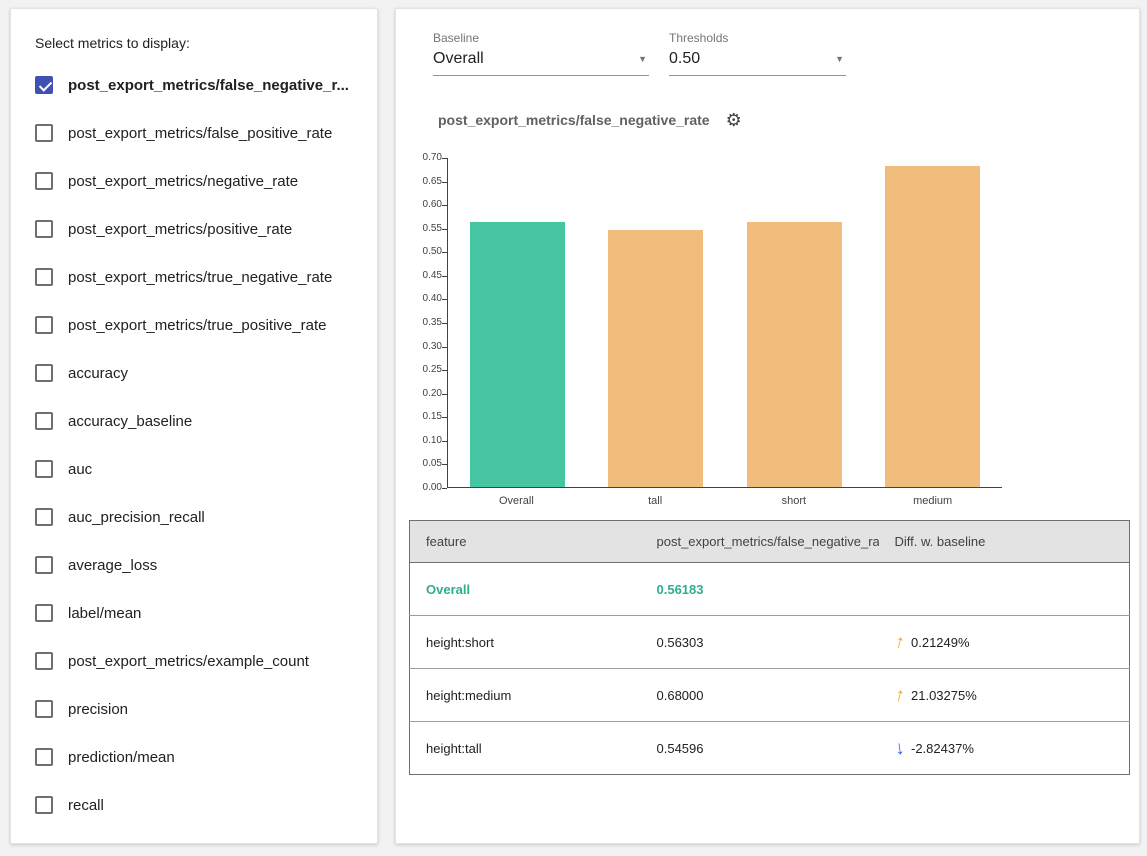 The height and width of the screenshot is (856, 1147). What do you see at coordinates (432, 464) in the screenshot?
I see `y-axis-tick-label: 0.05` at bounding box center [432, 464].